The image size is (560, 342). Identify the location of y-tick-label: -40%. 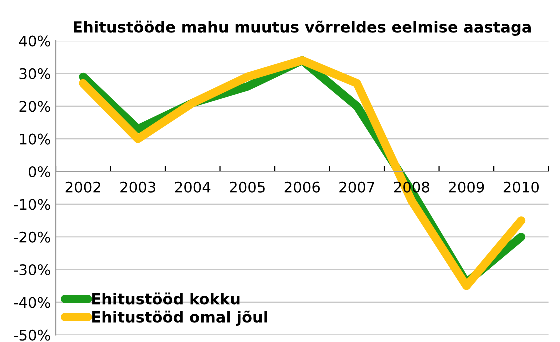
(32, 302).